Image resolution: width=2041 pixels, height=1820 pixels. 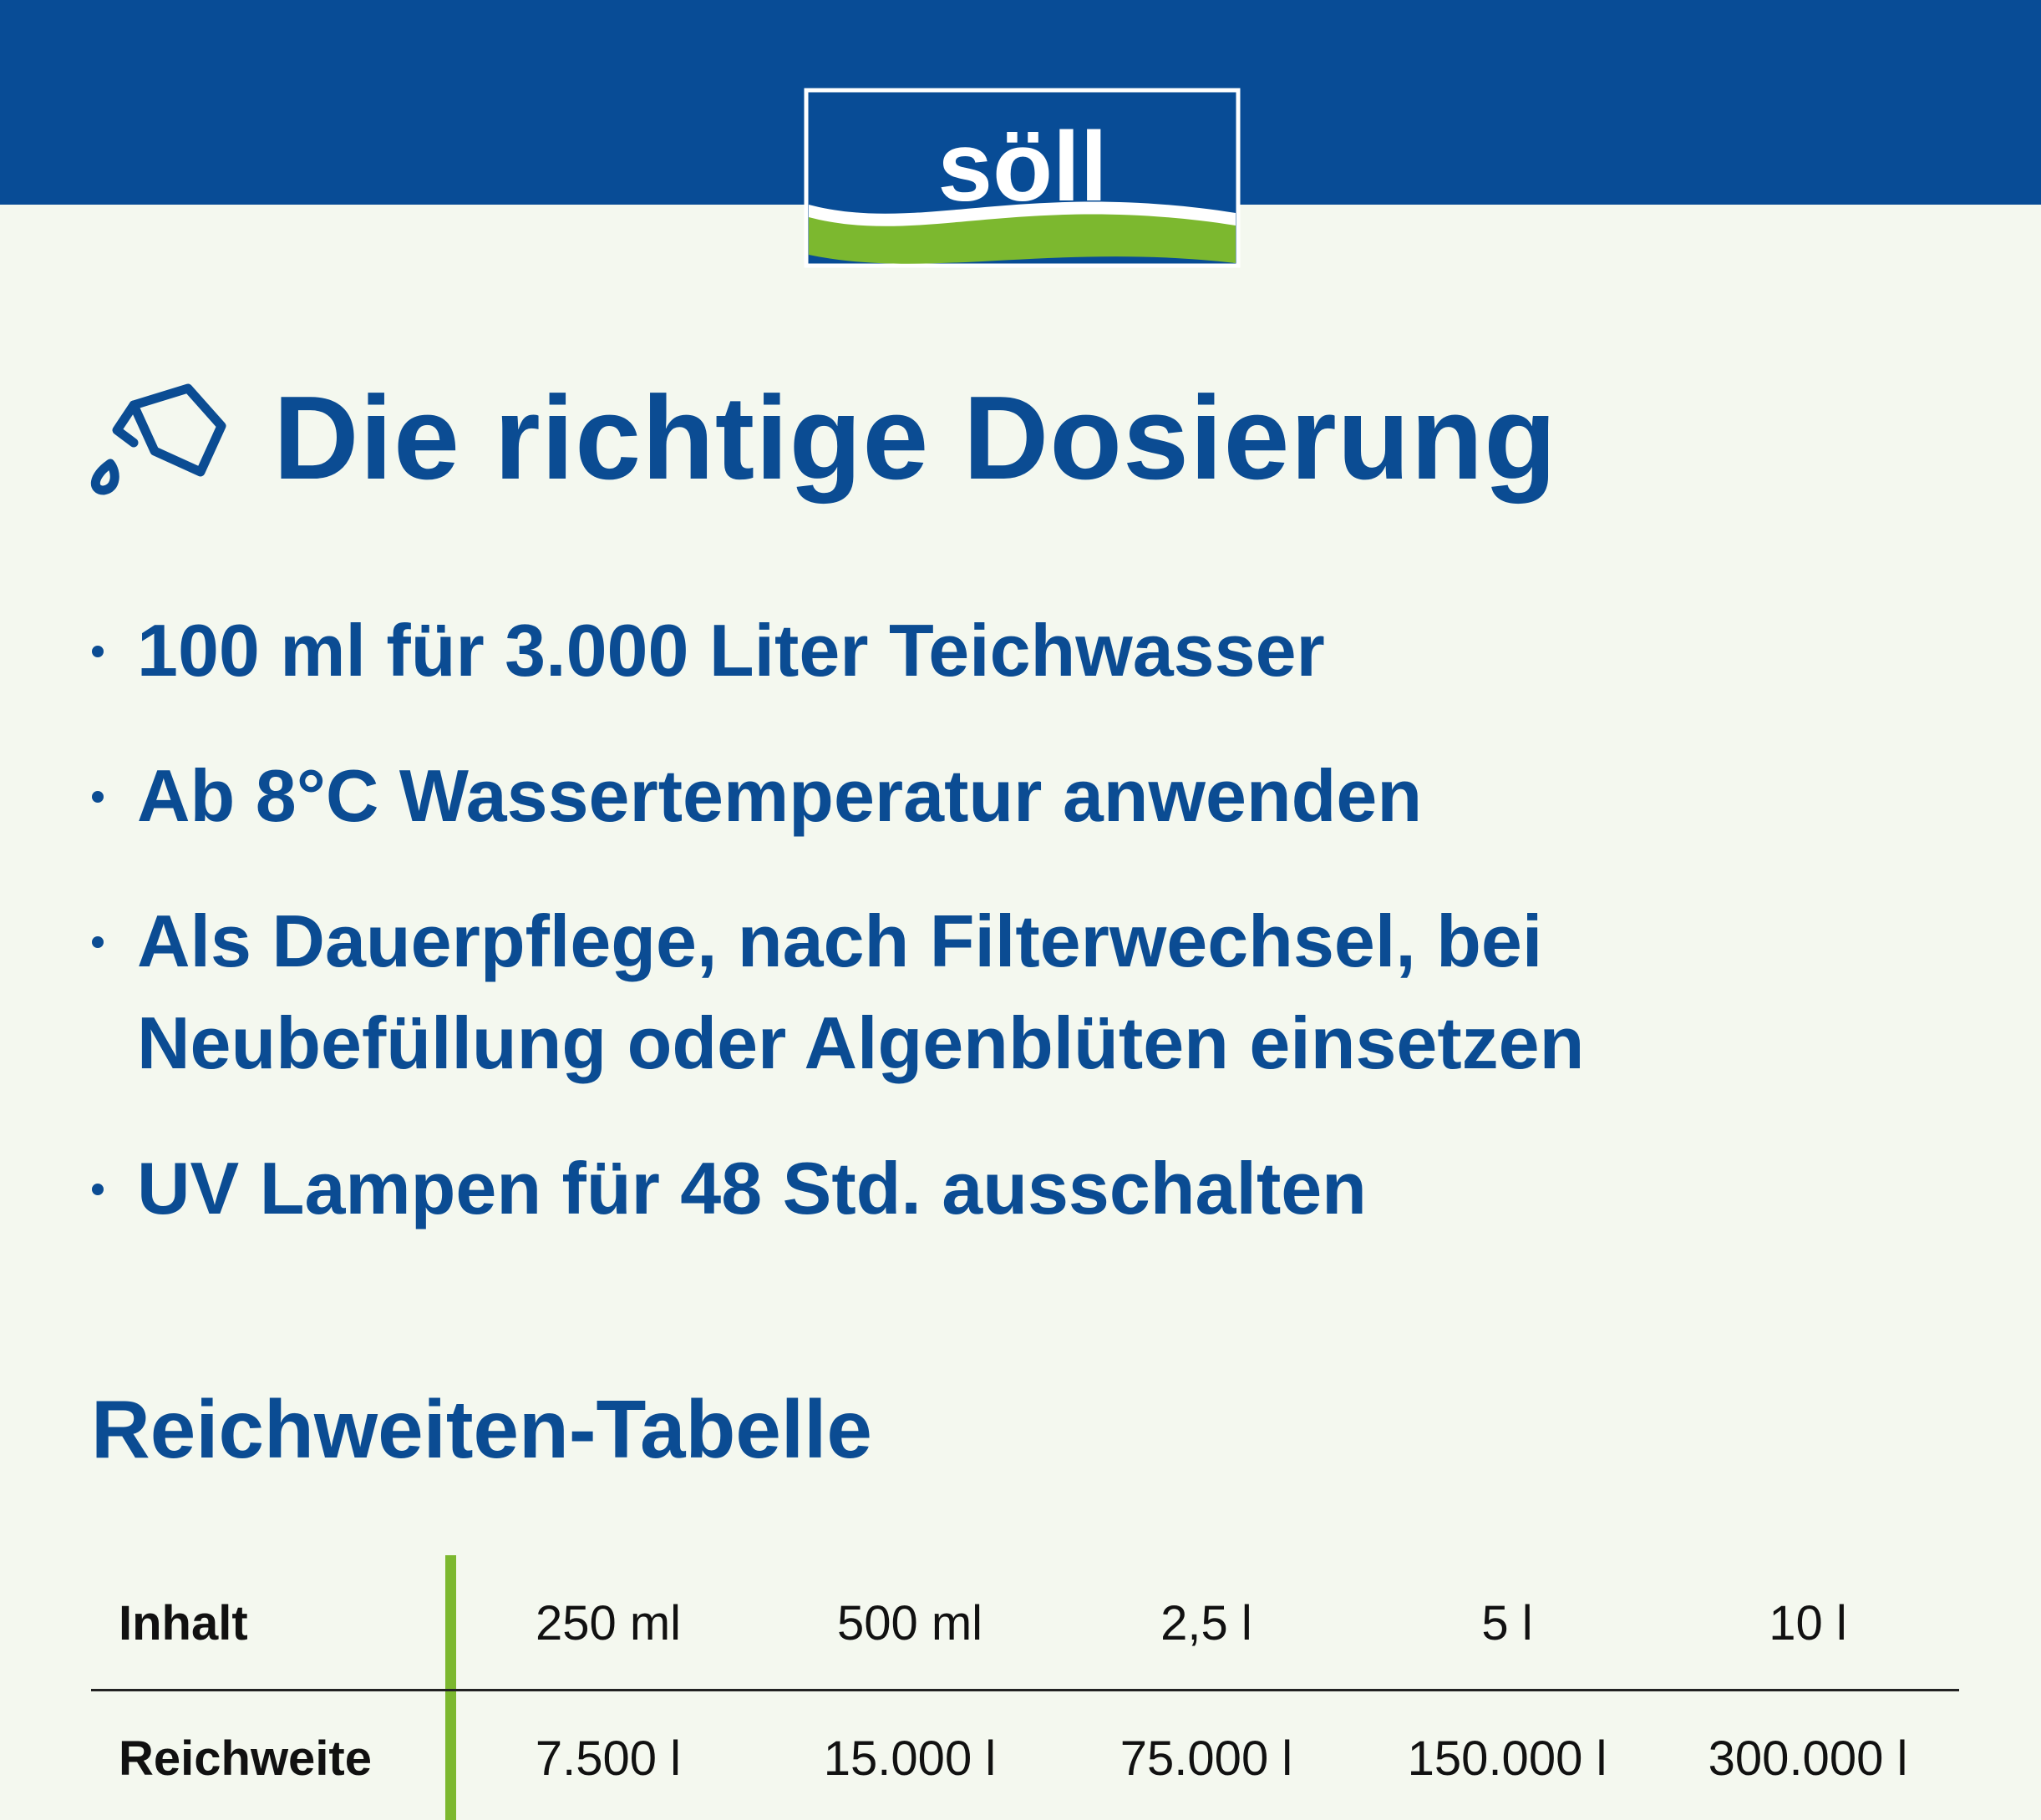 I want to click on icon-spout, so click(x=125, y=424).